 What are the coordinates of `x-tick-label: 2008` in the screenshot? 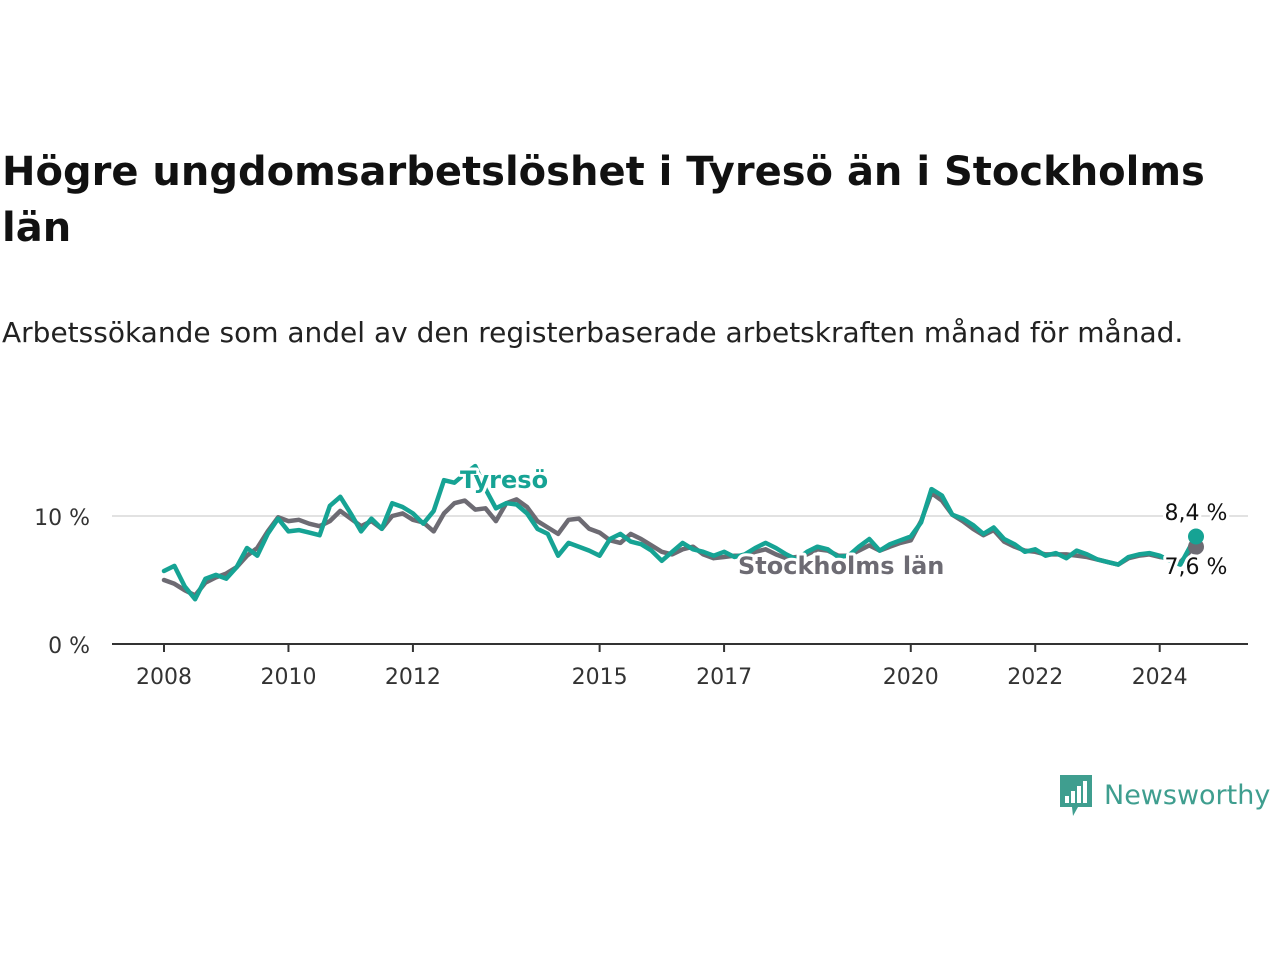 It's located at (164, 677).